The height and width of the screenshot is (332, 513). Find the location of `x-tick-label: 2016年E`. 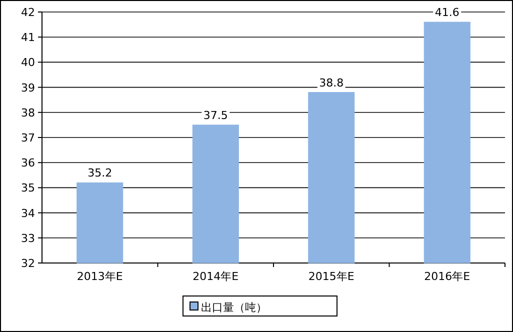

x-tick-label: 2016年E is located at coordinates (447, 276).